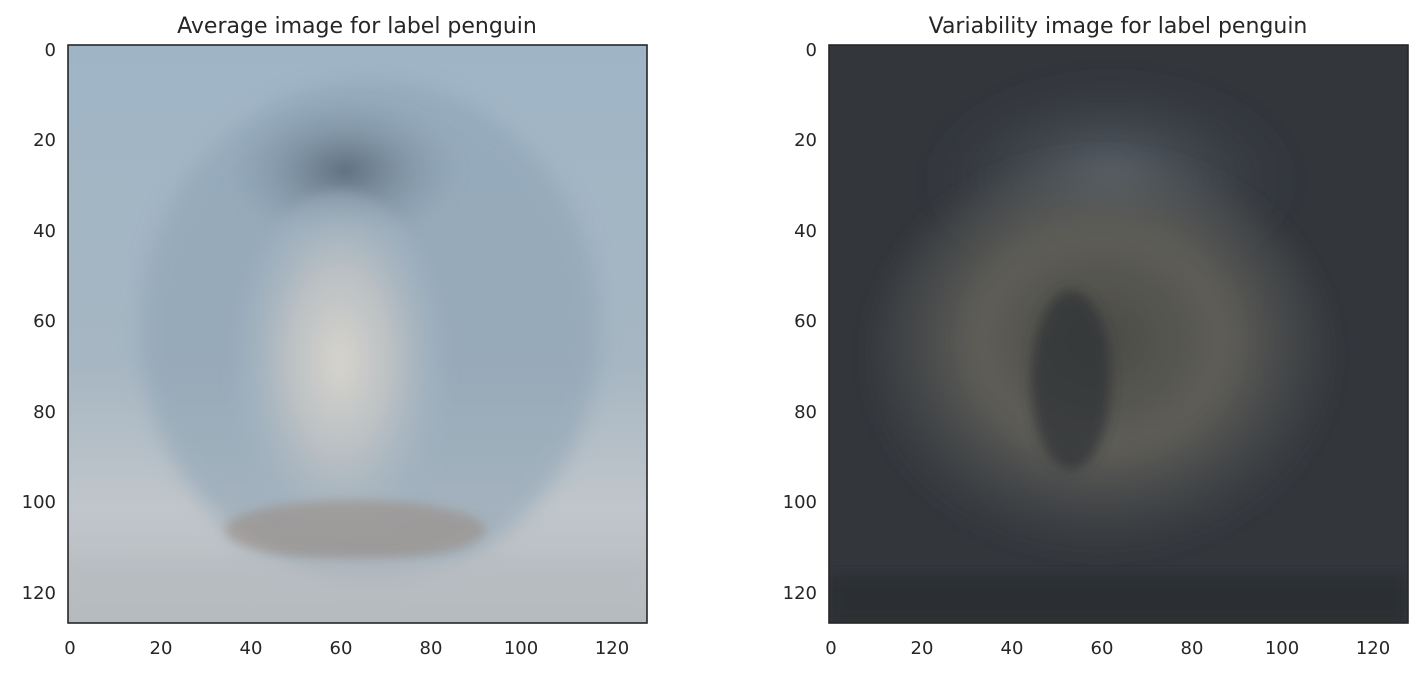 The image size is (1422, 677). What do you see at coordinates (357, 26) in the screenshot?
I see `chart-title: Average image for label penguin` at bounding box center [357, 26].